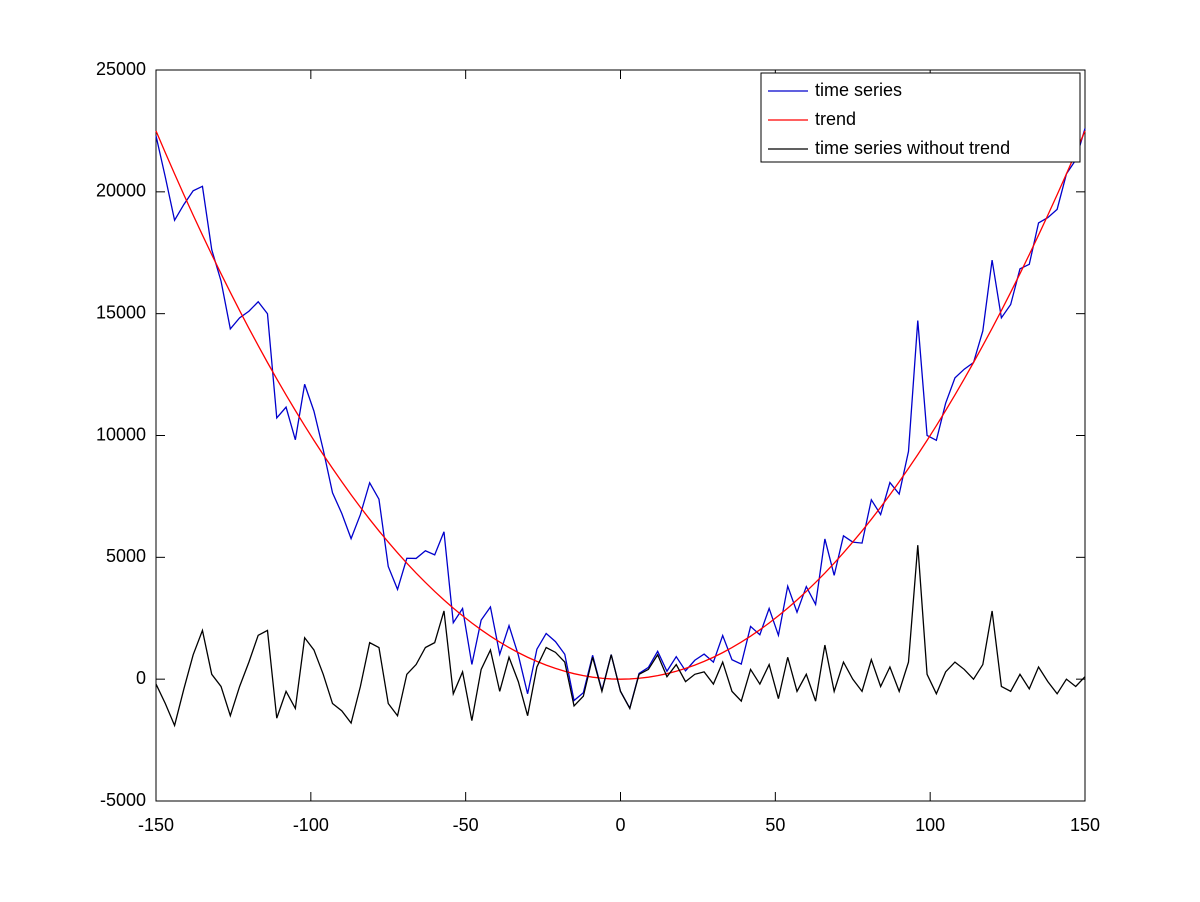 The height and width of the screenshot is (902, 1200). Describe the element at coordinates (466, 825) in the screenshot. I see `x-tick-label: -50` at that location.